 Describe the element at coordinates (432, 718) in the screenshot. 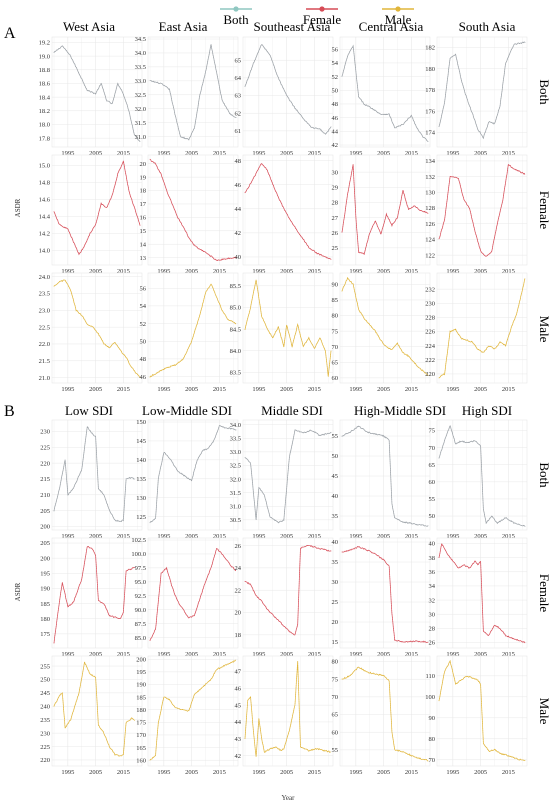

I see `y-tick-label: 90` at that location.